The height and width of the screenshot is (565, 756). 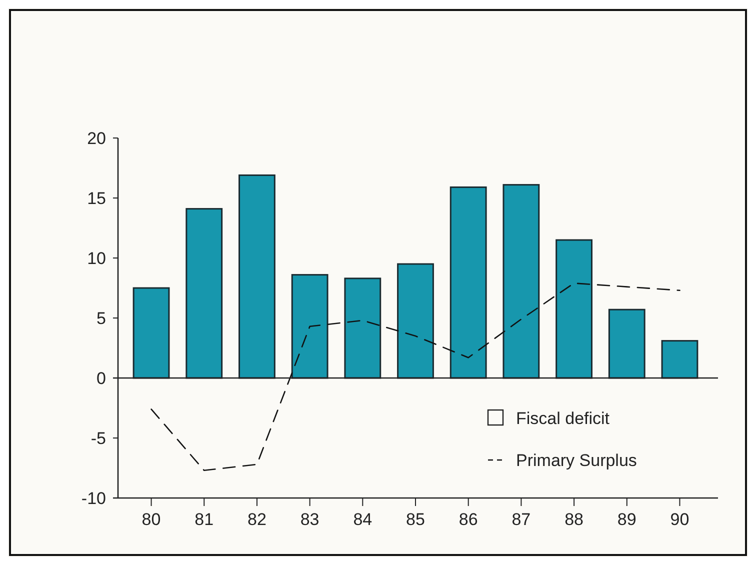 What do you see at coordinates (96, 138) in the screenshot?
I see `y-tick-label: 20` at bounding box center [96, 138].